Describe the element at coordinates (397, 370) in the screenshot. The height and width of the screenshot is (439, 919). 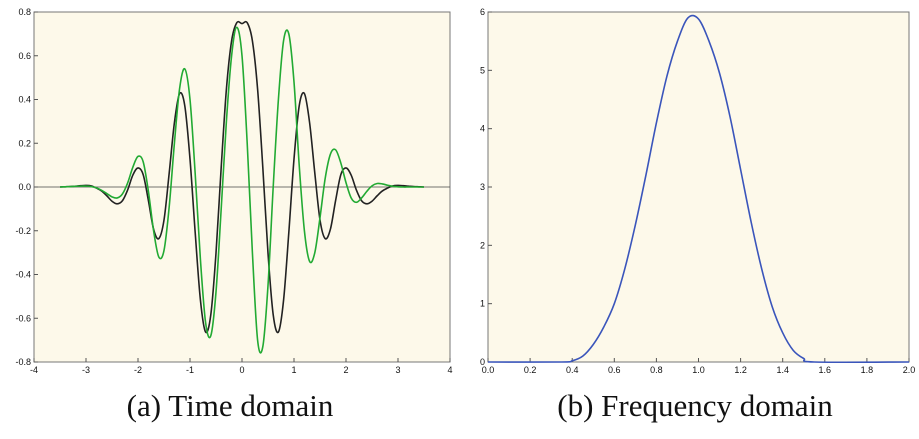
I see `x-tick-label: 3` at that location.